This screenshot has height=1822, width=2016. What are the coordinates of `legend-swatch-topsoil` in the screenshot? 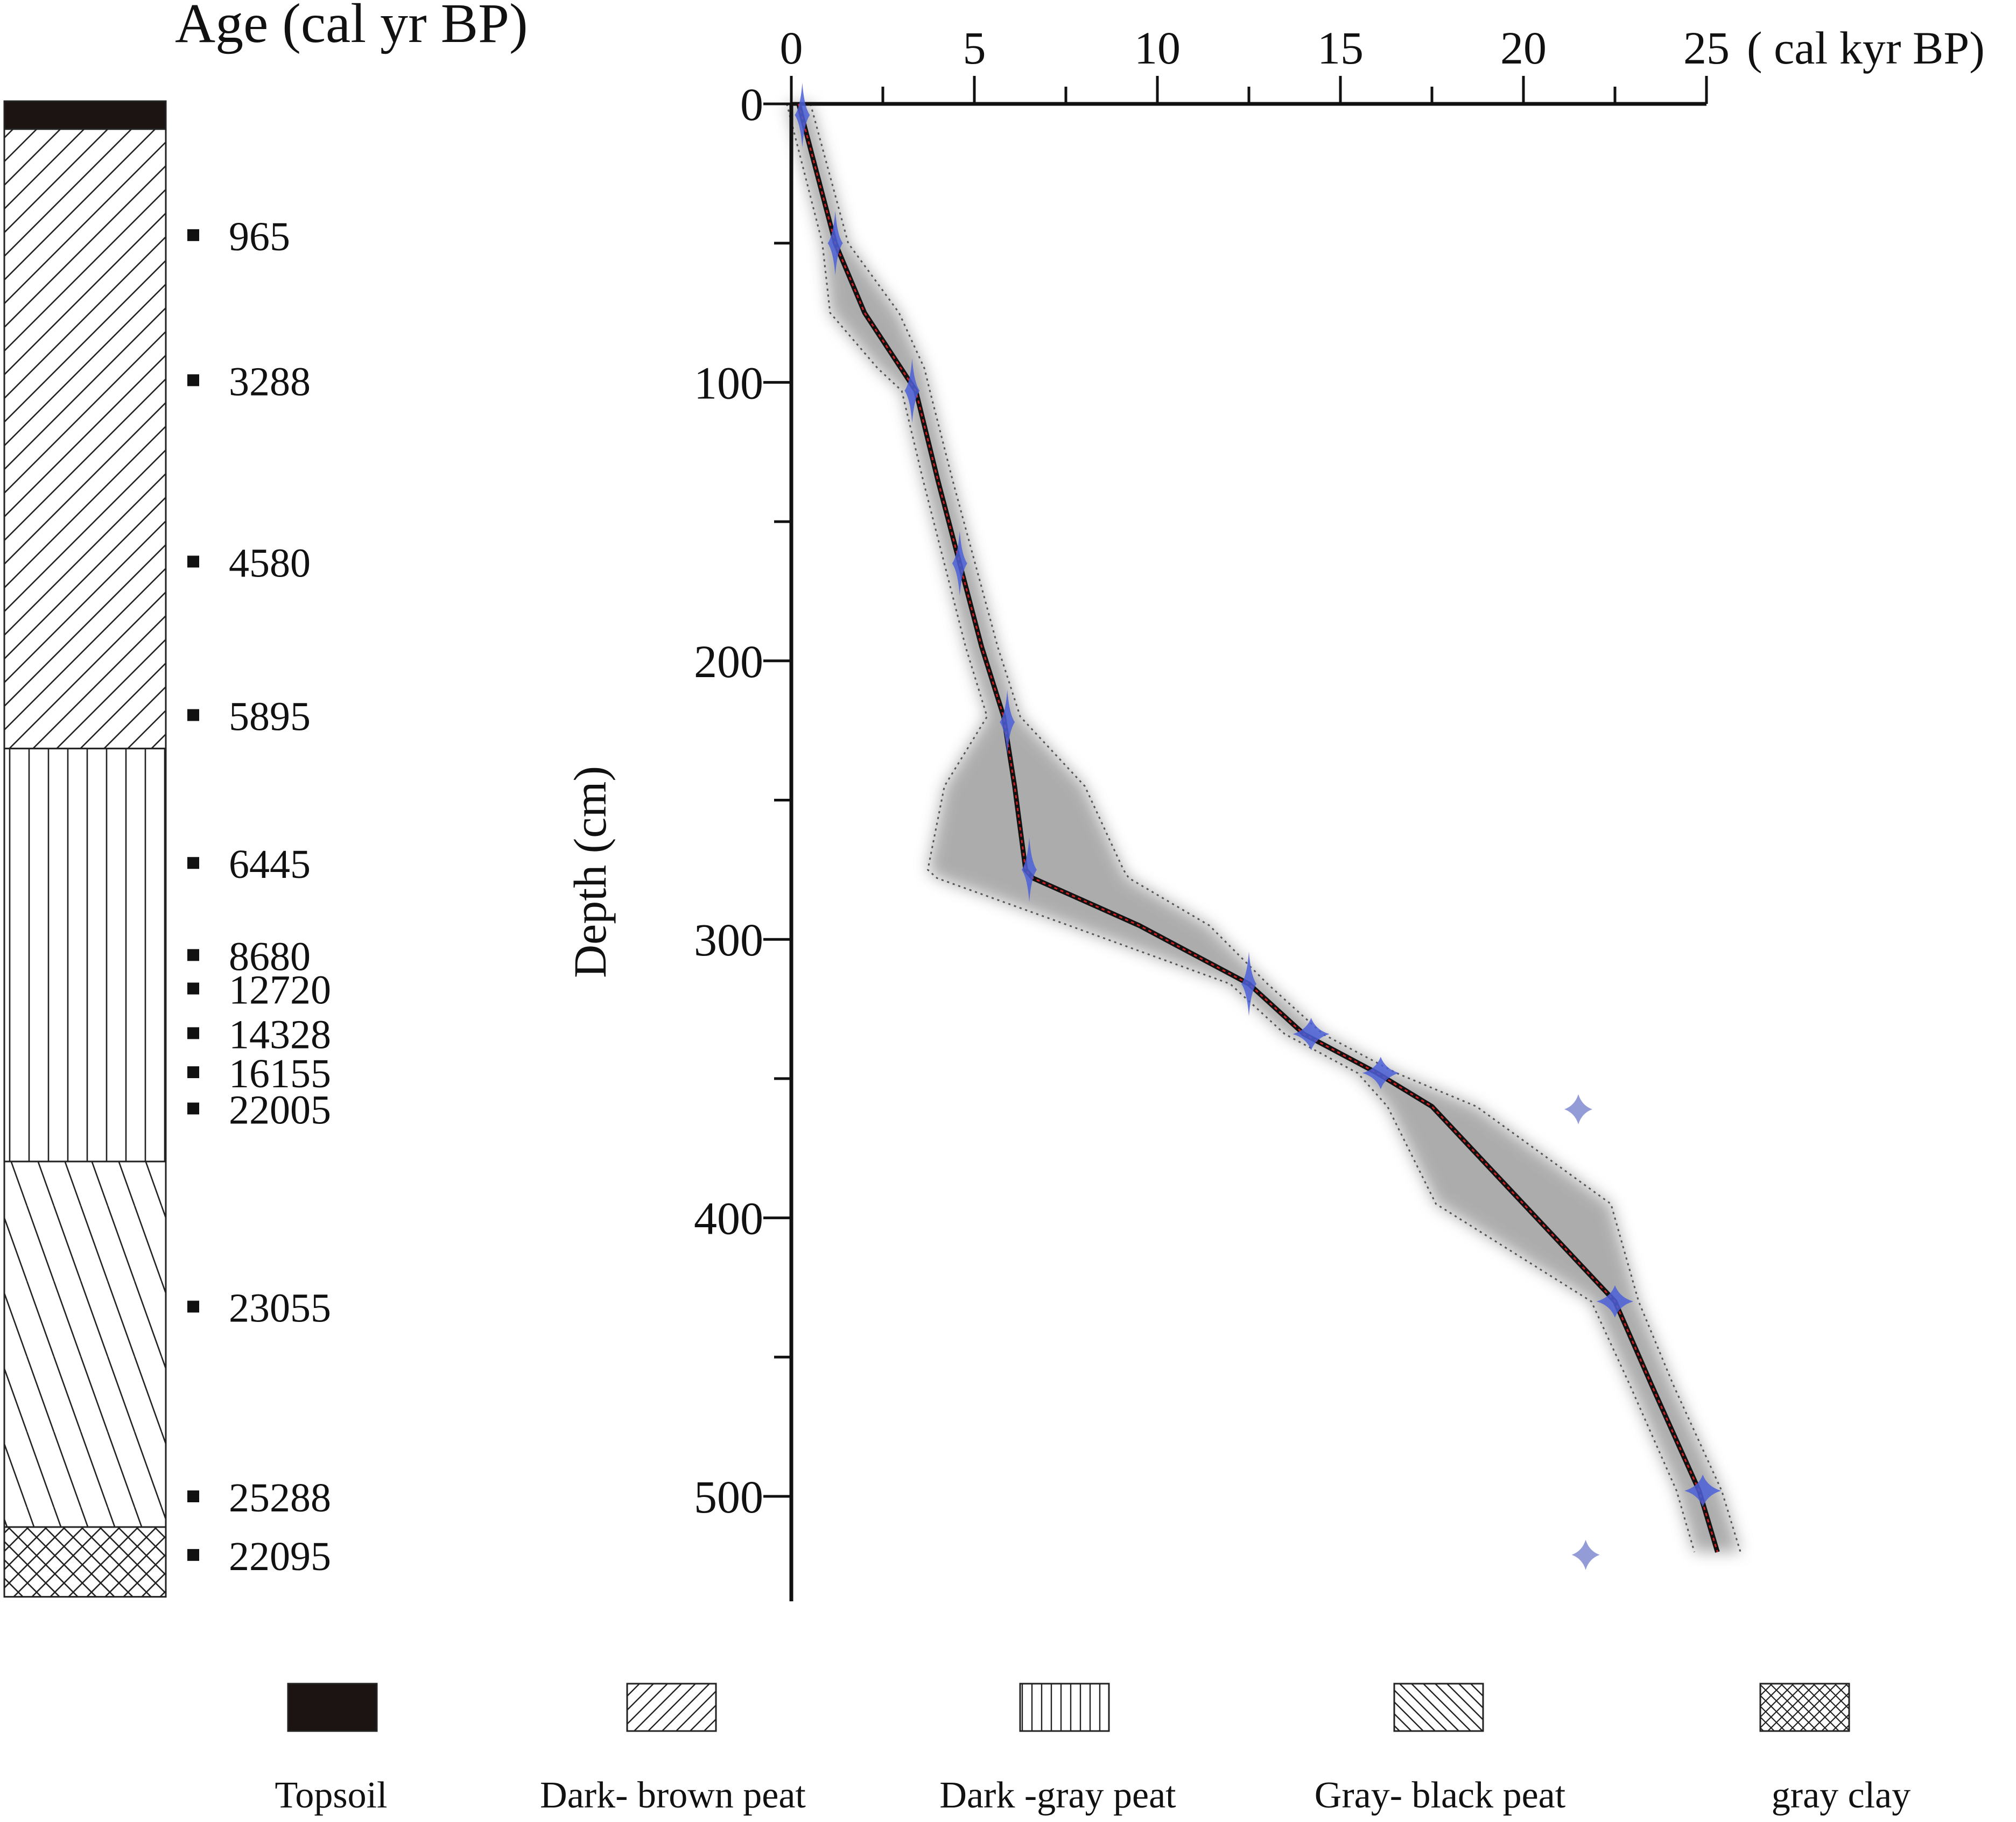 It's located at (332, 1707).